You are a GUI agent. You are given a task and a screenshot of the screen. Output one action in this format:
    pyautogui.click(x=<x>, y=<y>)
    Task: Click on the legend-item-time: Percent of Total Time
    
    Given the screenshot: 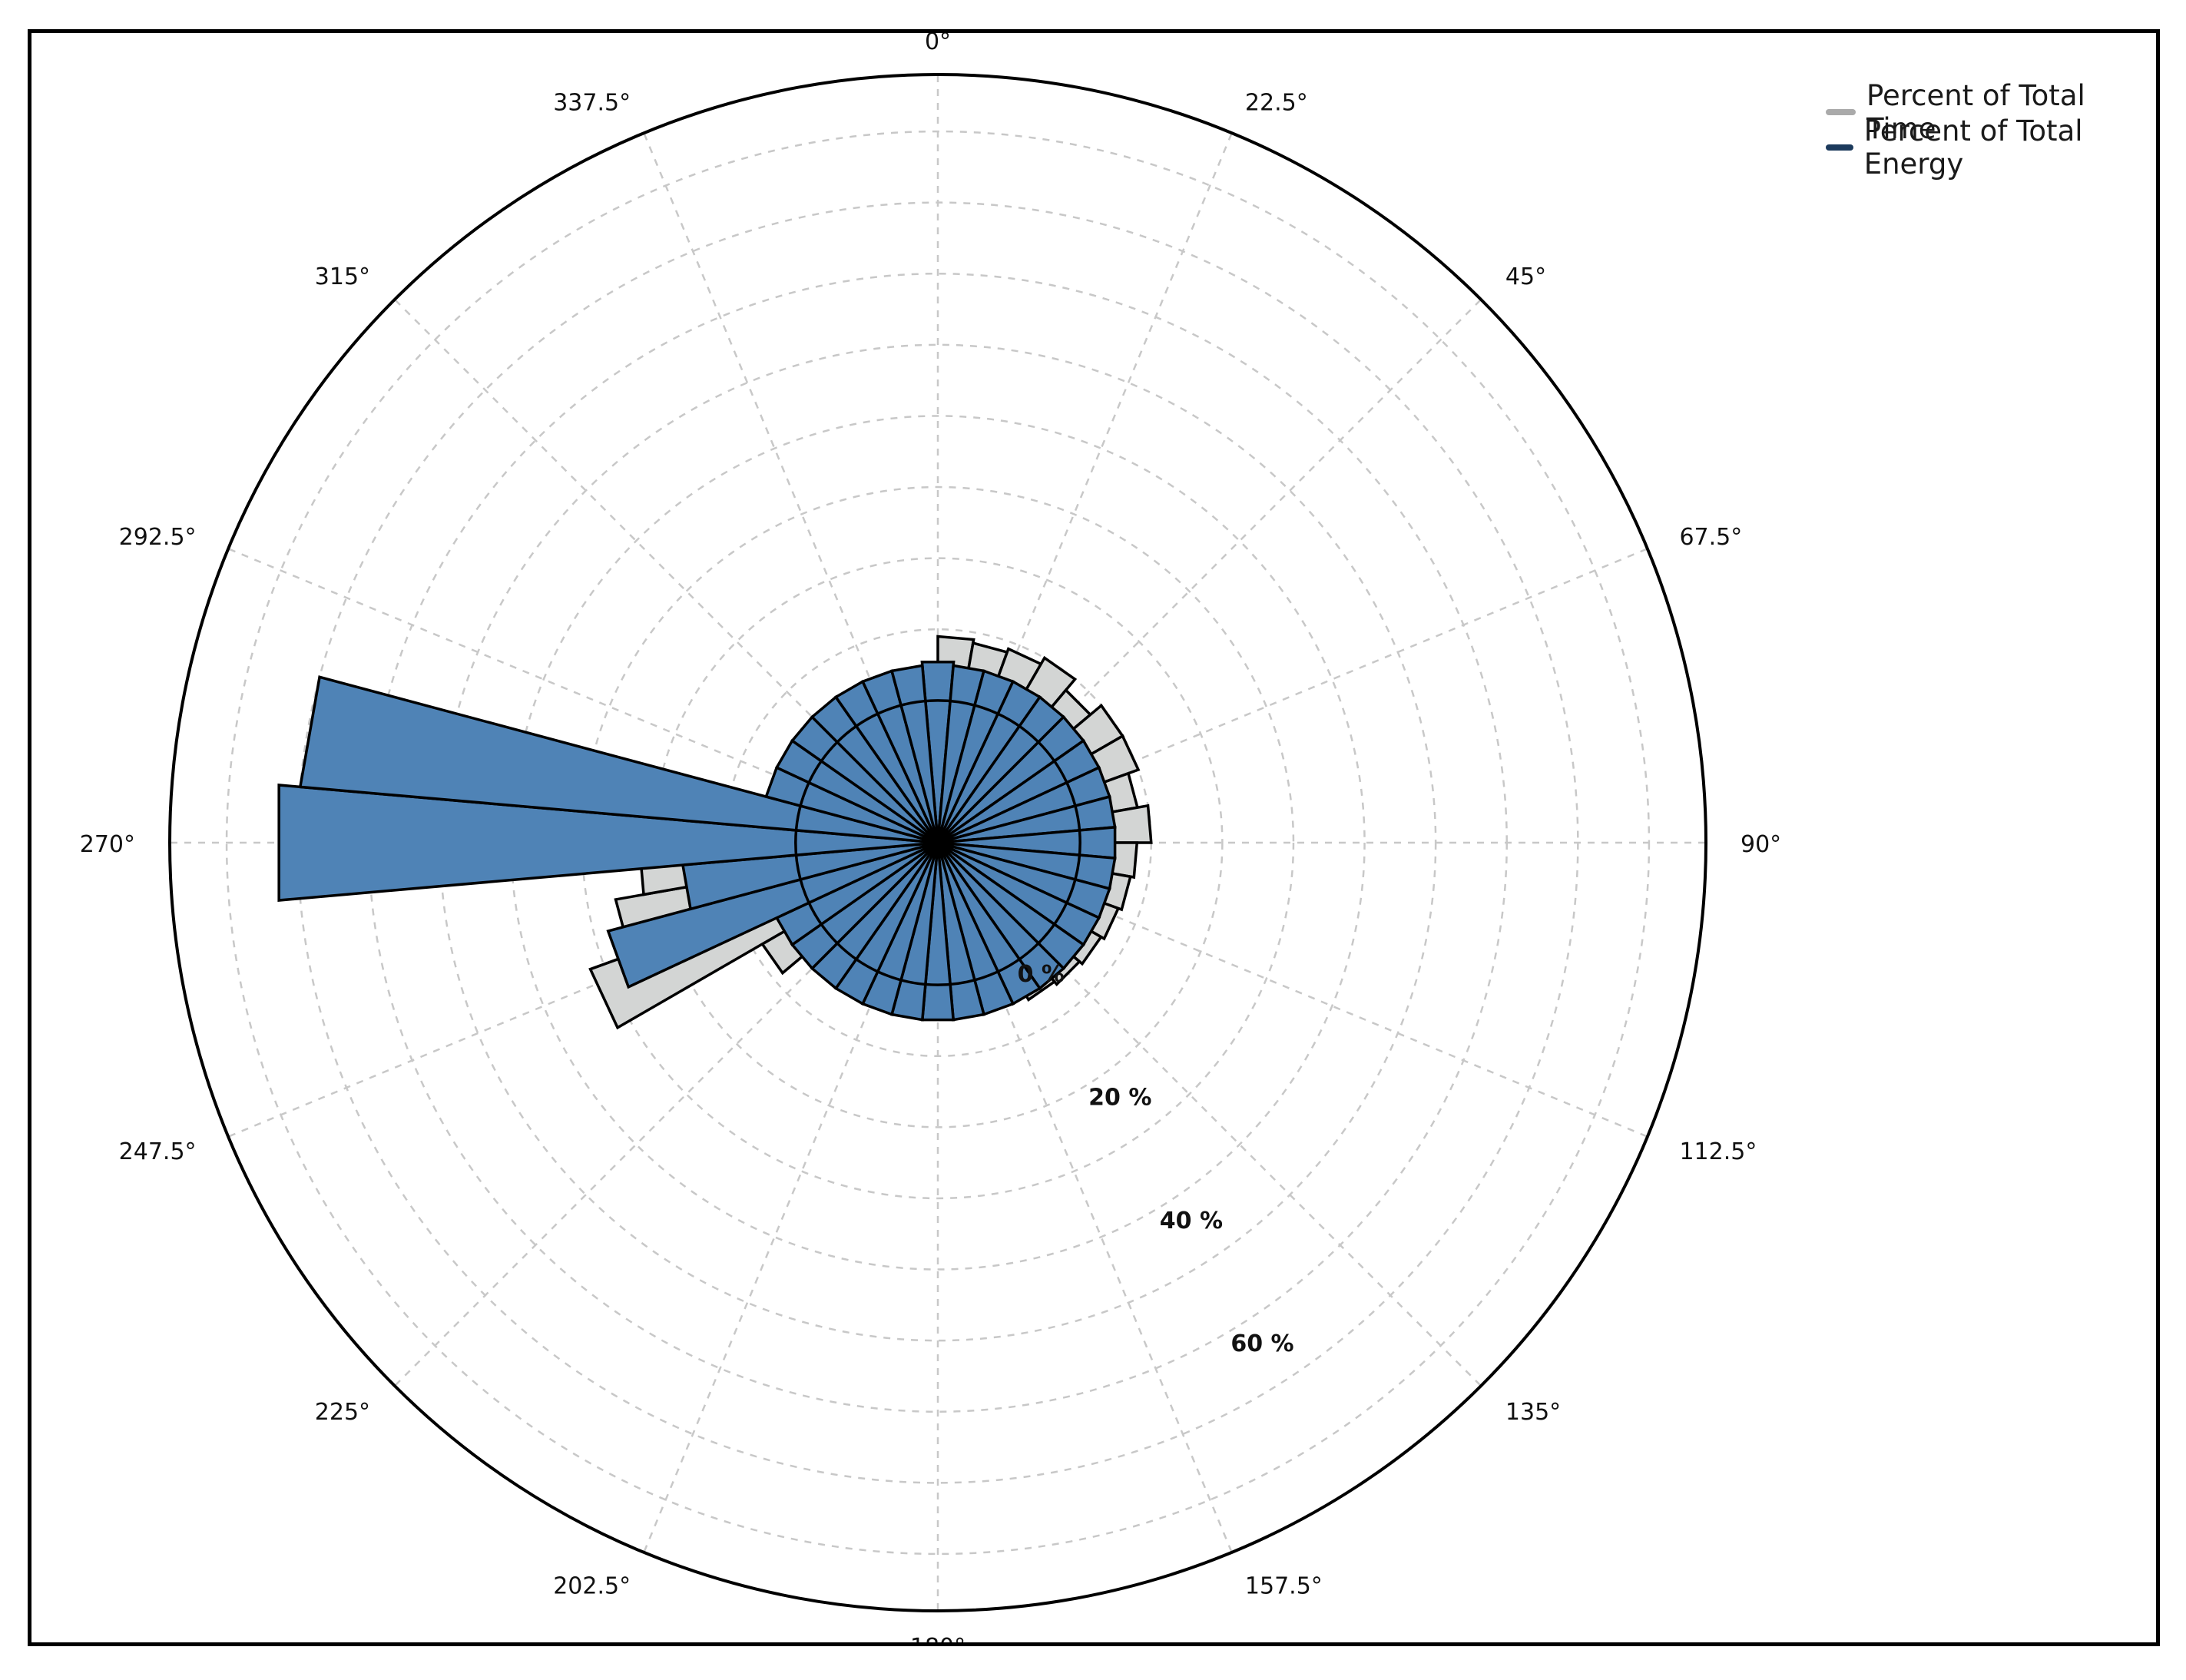 What is the action you would take?
    pyautogui.click(x=1991, y=112)
    